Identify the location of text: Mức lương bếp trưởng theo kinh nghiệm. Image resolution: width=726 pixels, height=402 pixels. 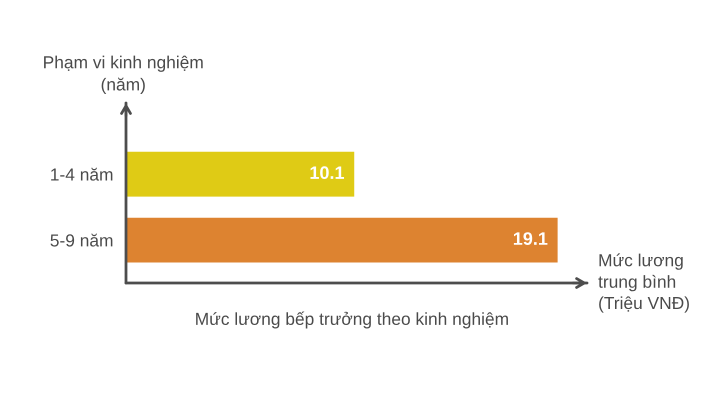
(352, 320).